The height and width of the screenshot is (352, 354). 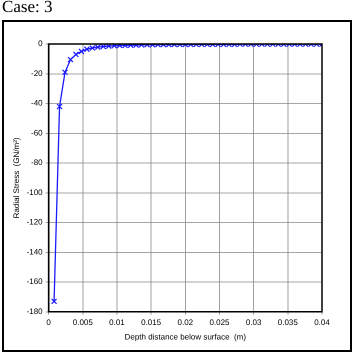 I want to click on x-tick-label: 0.03, so click(x=254, y=322).